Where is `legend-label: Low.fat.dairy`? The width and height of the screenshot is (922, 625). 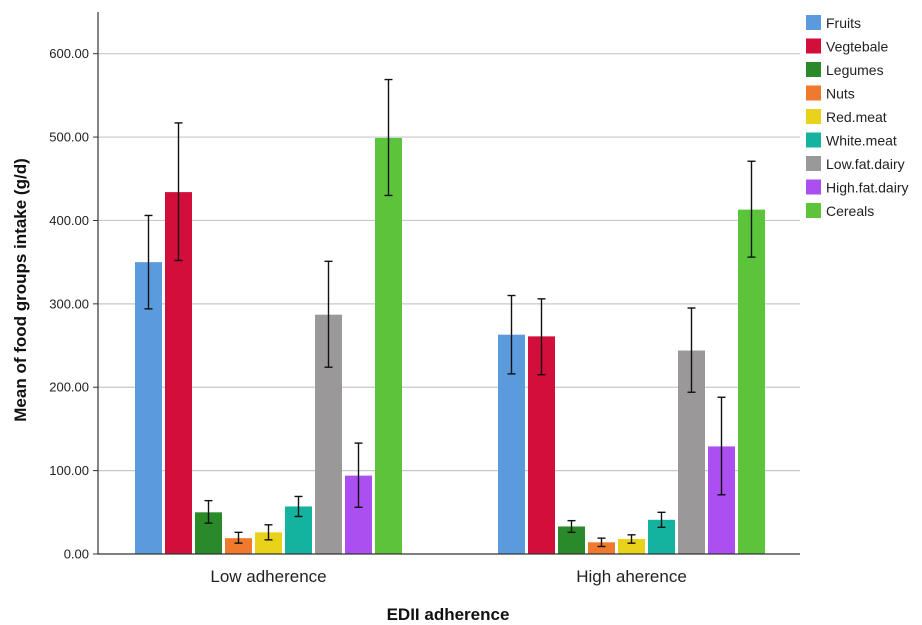 legend-label: Low.fat.dairy is located at coordinates (865, 164).